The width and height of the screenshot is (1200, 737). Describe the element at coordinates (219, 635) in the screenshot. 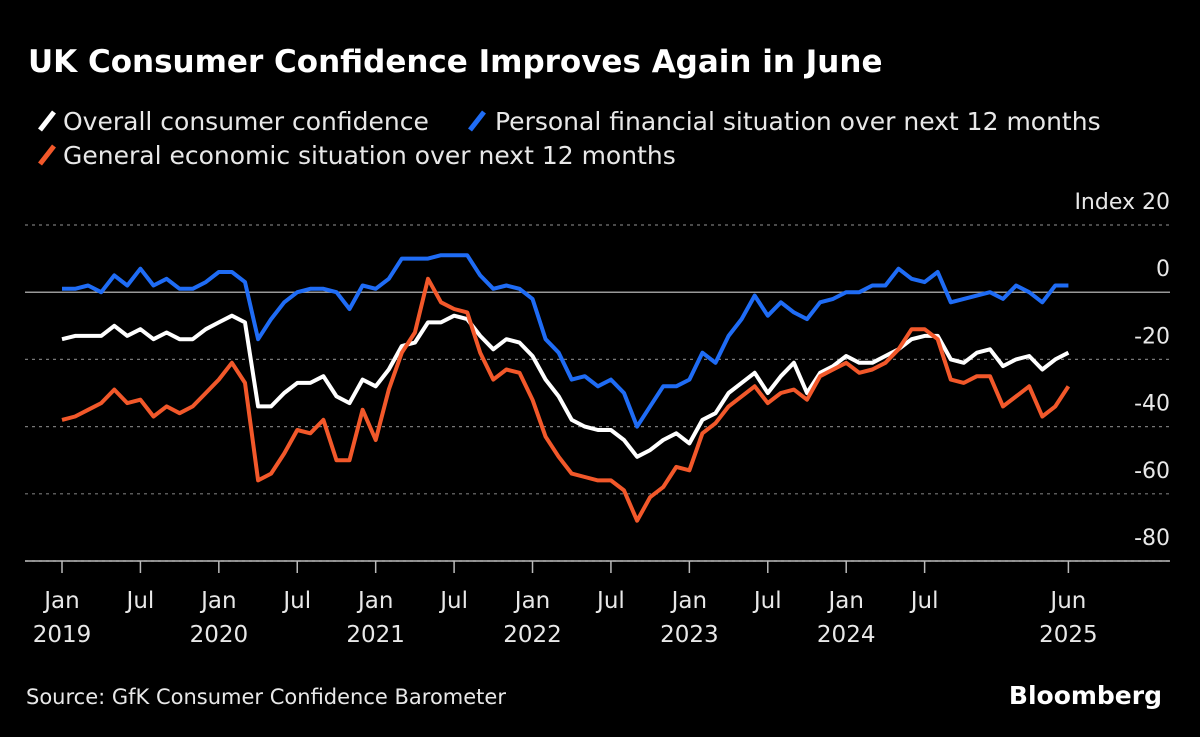

I see `x-tick-year: 2020` at that location.